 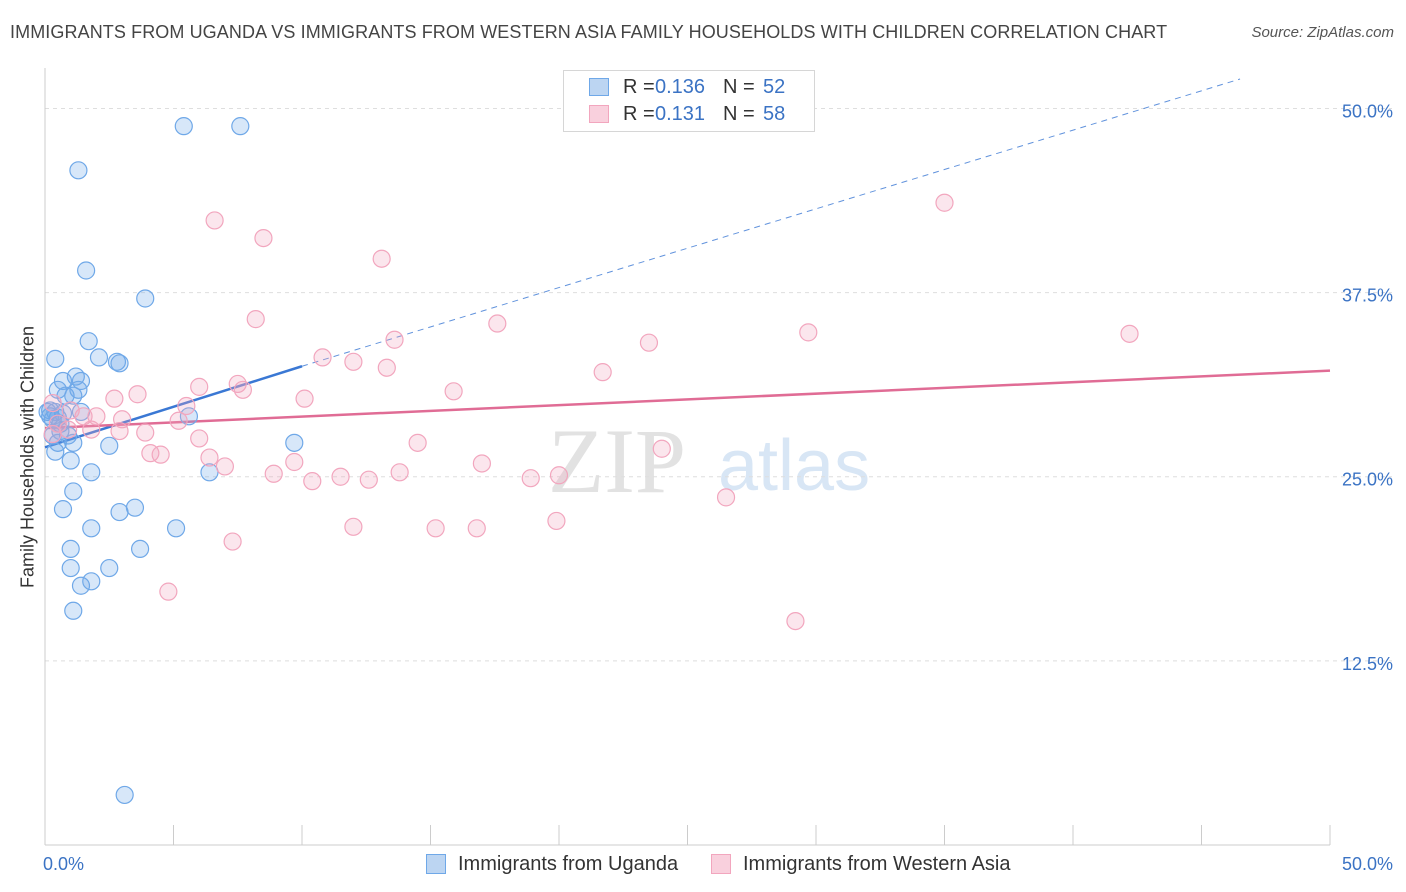 What do you see at coordinates (877, 863) in the screenshot?
I see `bottom-legend-label-wasia: Immigrants from Western Asia` at bounding box center [877, 863].